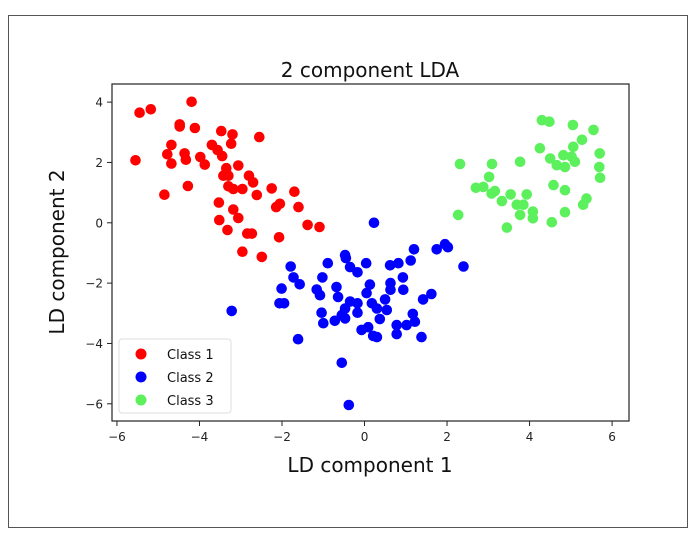  Describe the element at coordinates (190, 355) in the screenshot. I see `legend-label-class-1: Class 1` at that location.